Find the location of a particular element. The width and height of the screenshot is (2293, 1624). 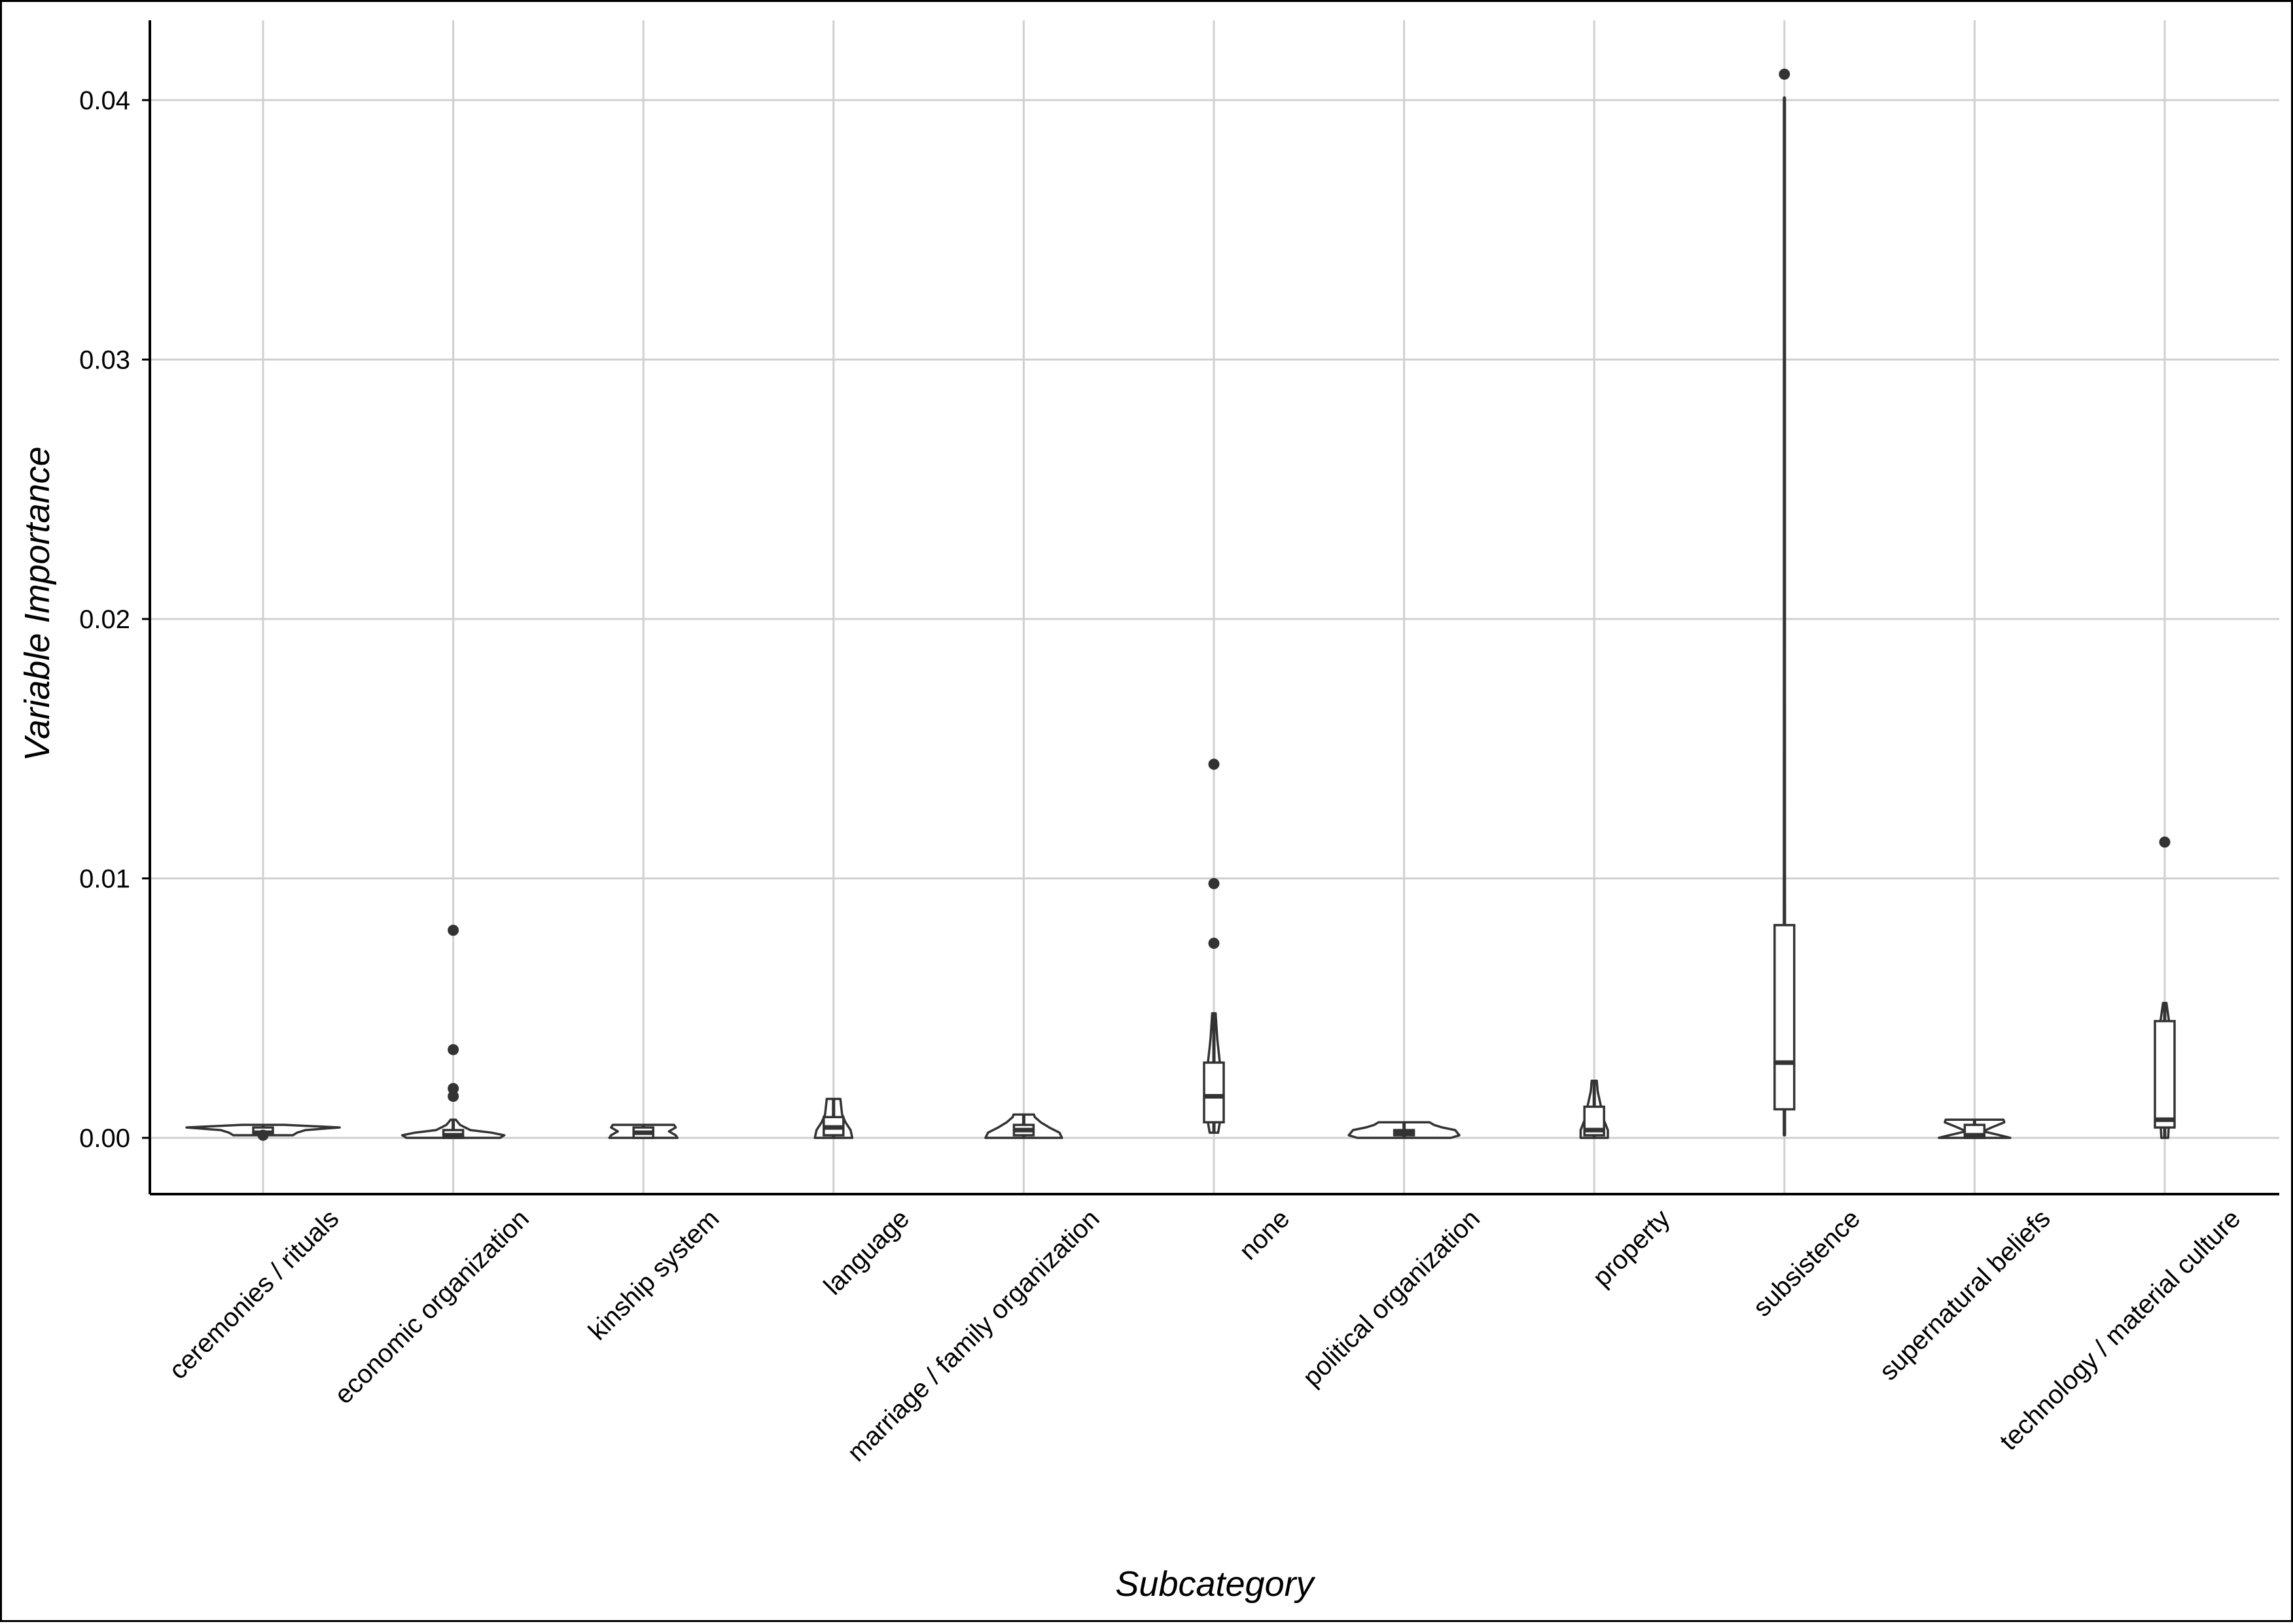

x-tick-label: ceremonies / rituals is located at coordinates (254, 1294).